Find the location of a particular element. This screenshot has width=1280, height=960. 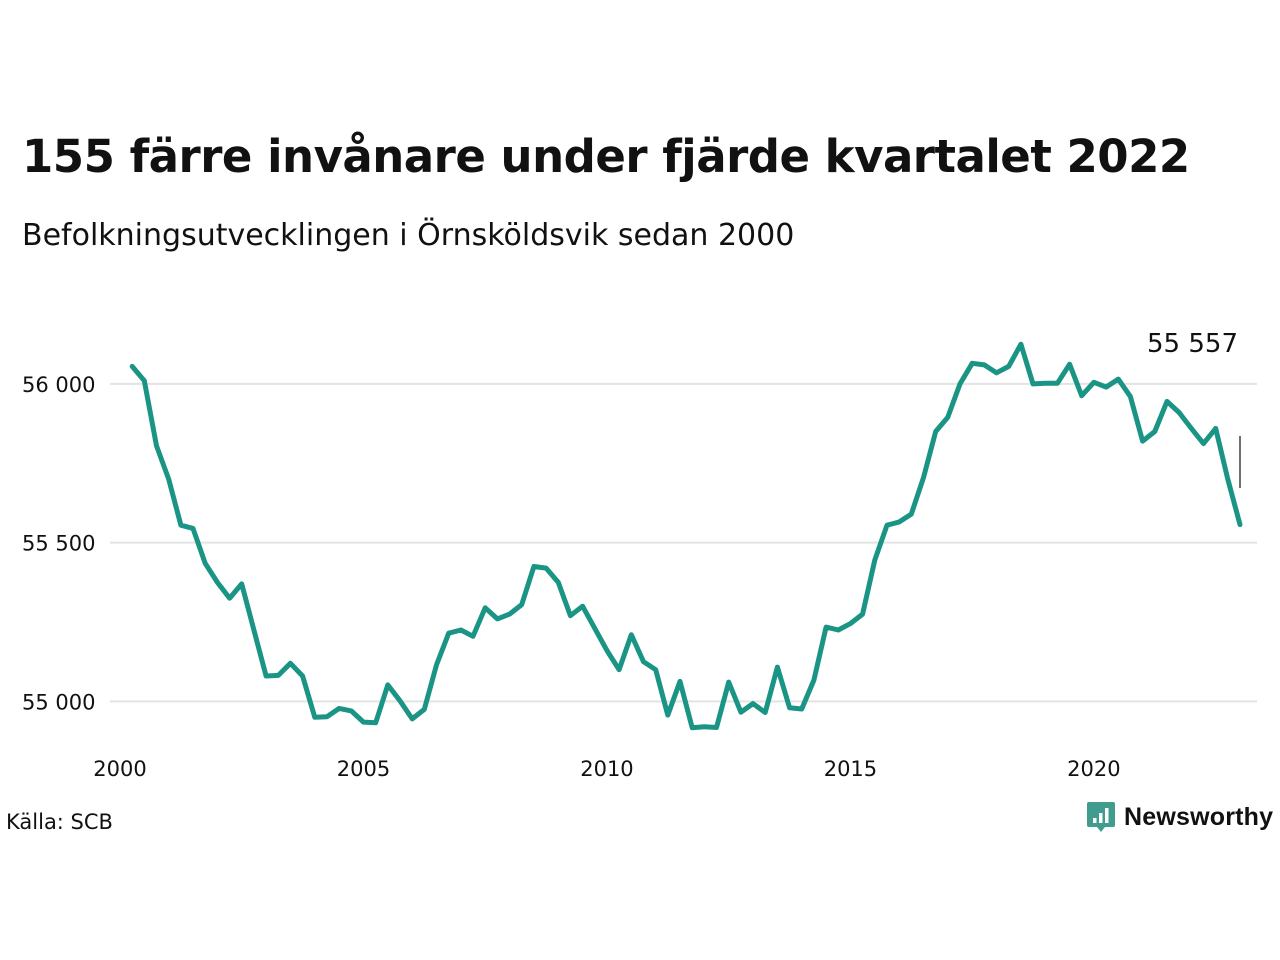

x-tick-label: 2000 is located at coordinates (119, 769).